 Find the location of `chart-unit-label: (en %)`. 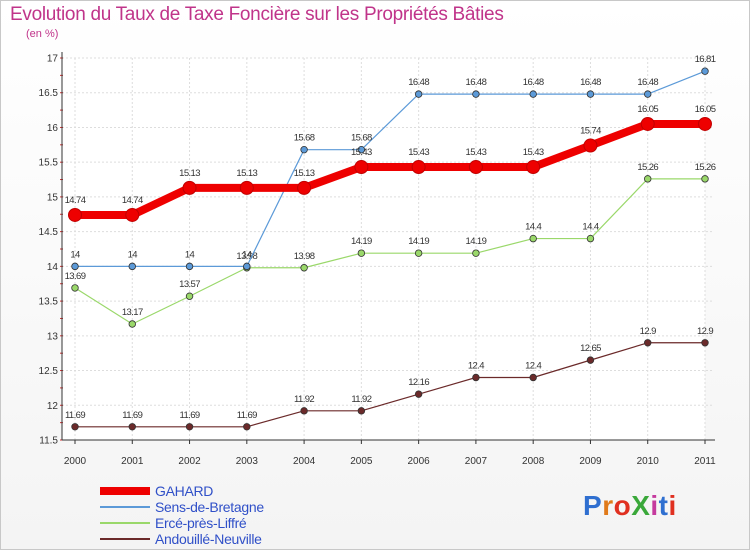

chart-unit-label: (en %) is located at coordinates (42, 34).